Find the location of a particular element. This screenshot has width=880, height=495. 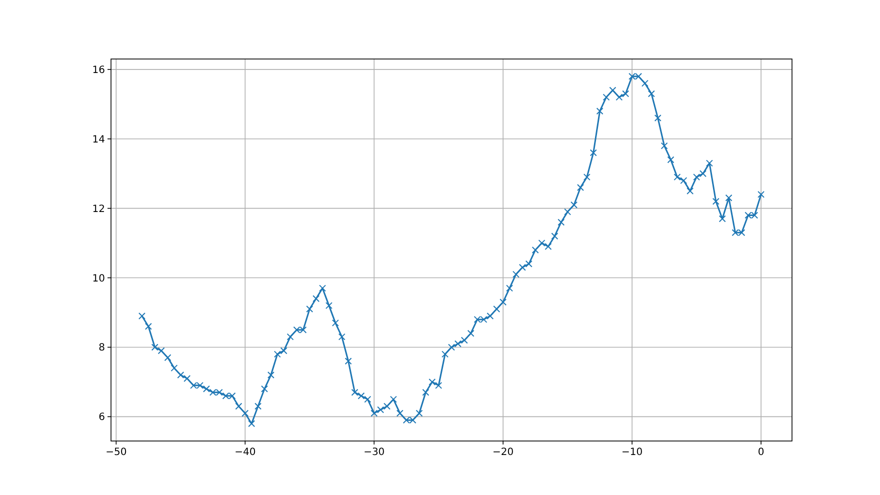

y-tick-label: 16 is located at coordinates (98, 70).